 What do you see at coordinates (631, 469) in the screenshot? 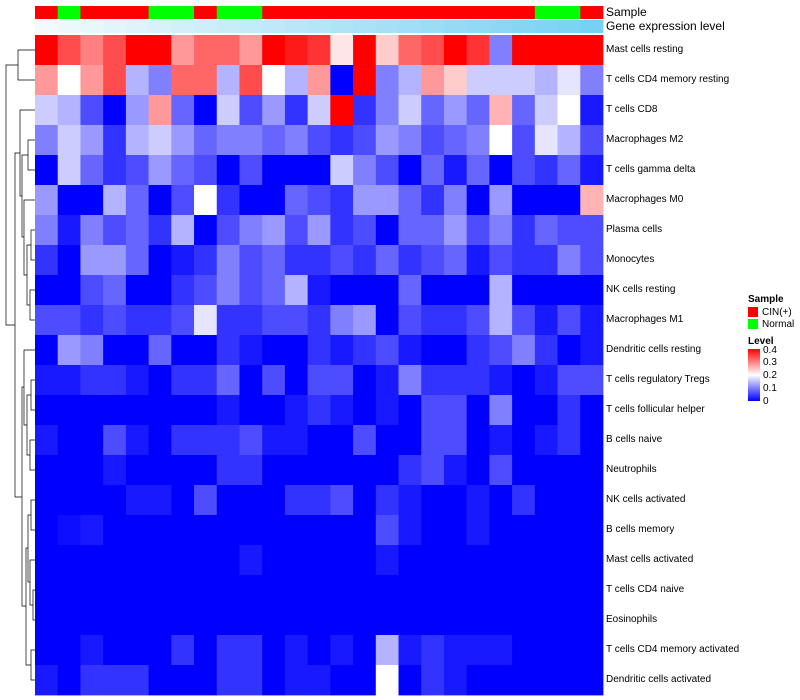
I see `row-label-neutrophils: Neutrophils` at bounding box center [631, 469].